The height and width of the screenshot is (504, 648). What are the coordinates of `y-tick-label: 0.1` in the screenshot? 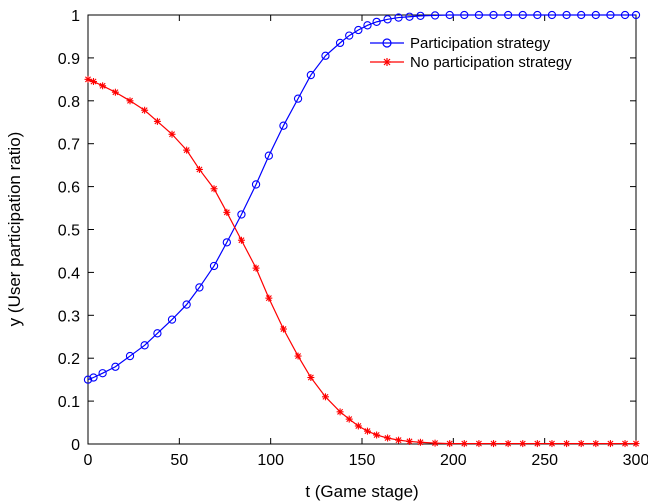 It's located at (69, 402).